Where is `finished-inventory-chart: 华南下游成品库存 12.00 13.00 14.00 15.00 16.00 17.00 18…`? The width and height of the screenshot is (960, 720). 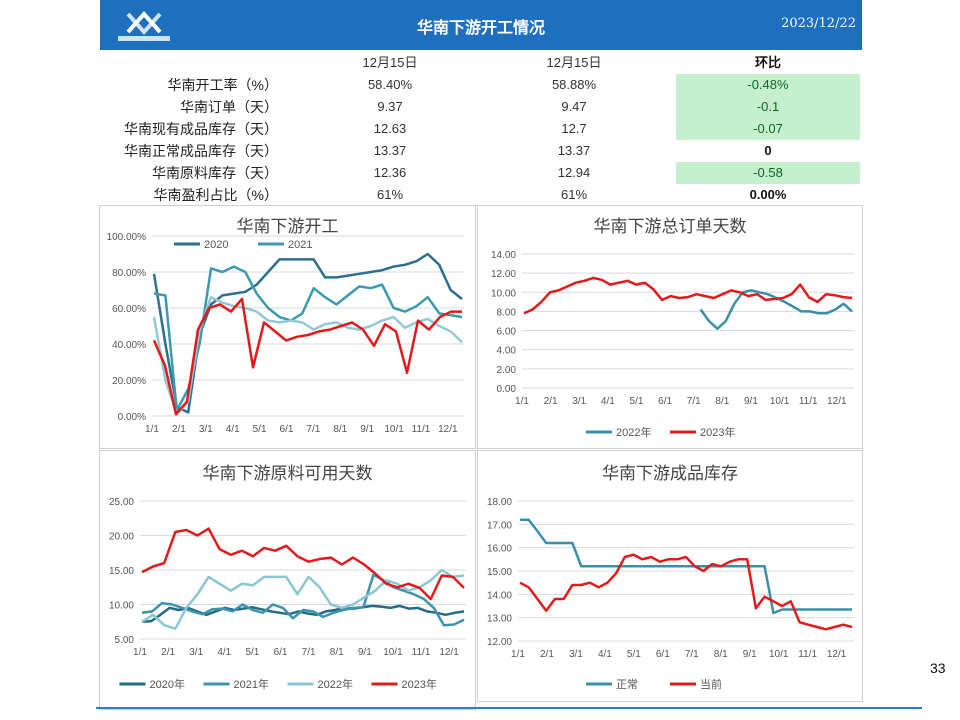 finished-inventory-chart: 华南下游成品库存 12.00 13.00 14.00 15.00 16.00 17.00 18… is located at coordinates (670, 577).